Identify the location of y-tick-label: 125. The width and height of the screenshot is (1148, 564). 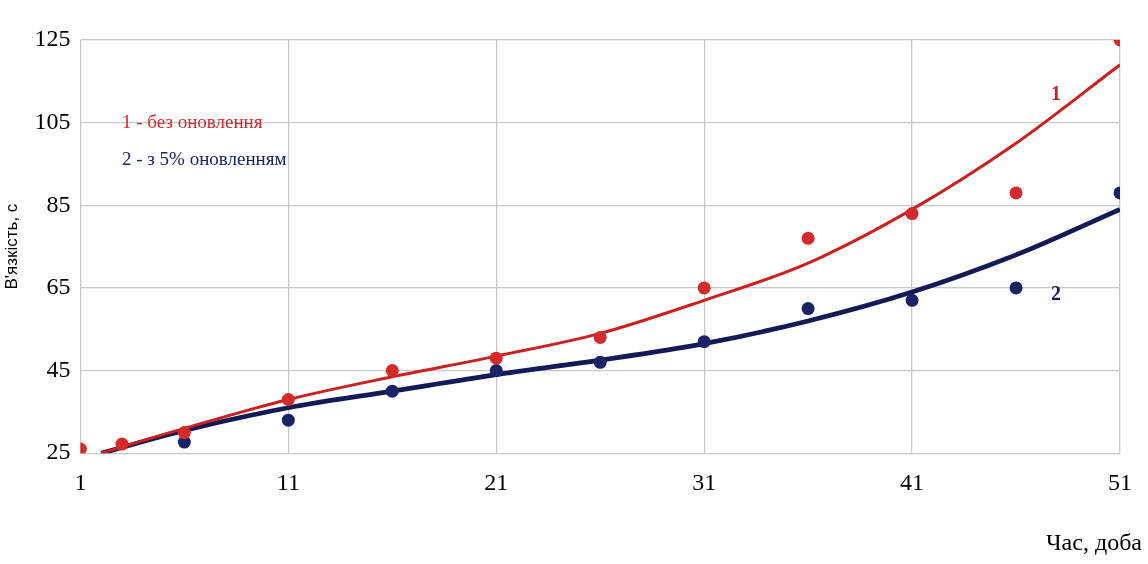
(52, 38).